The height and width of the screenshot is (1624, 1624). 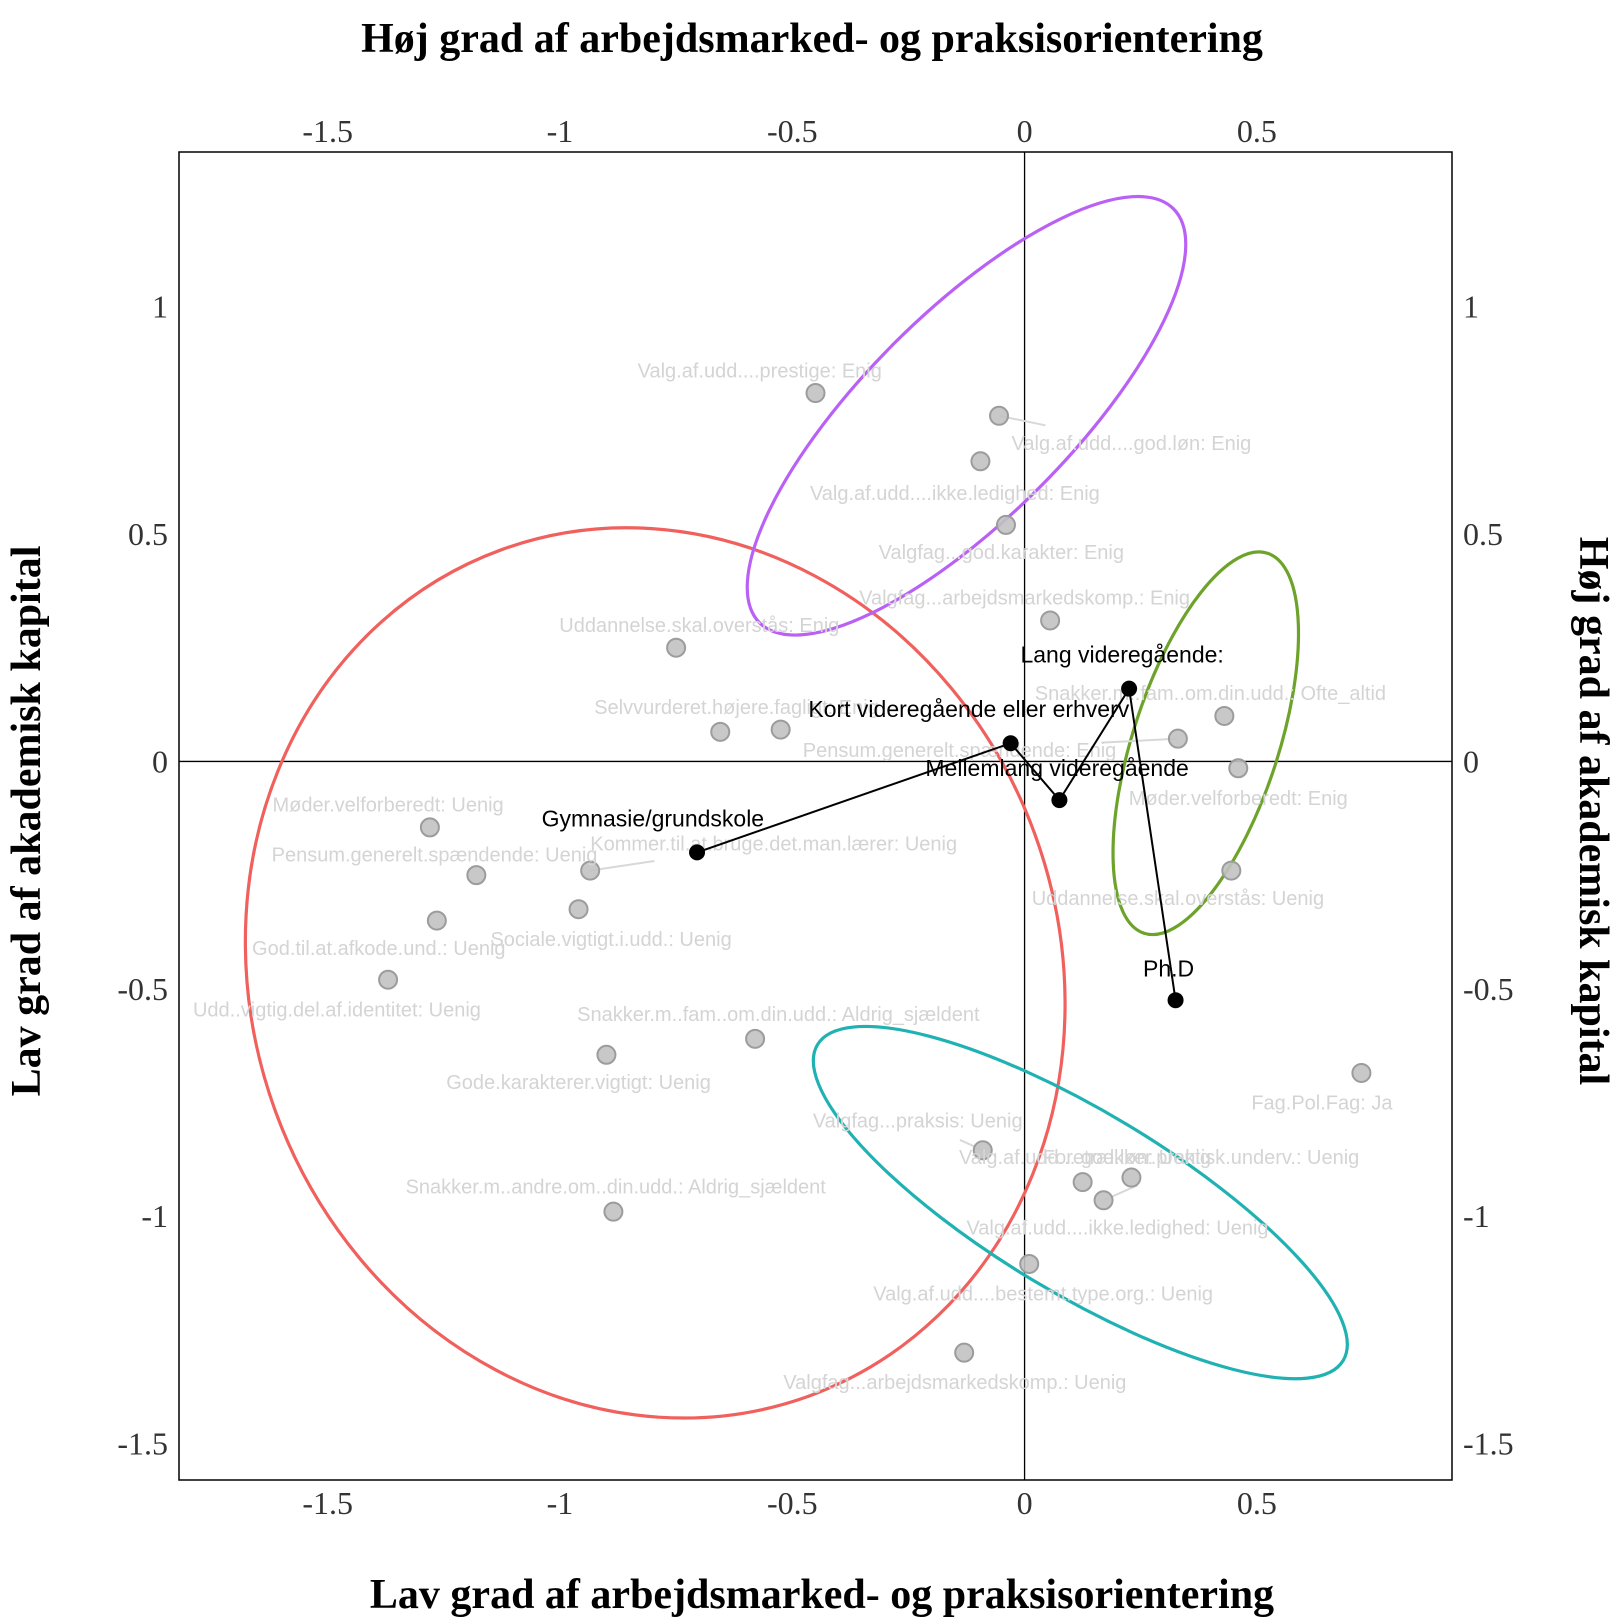 I want to click on y-tick-label-left: -1.5, so click(x=142, y=1444).